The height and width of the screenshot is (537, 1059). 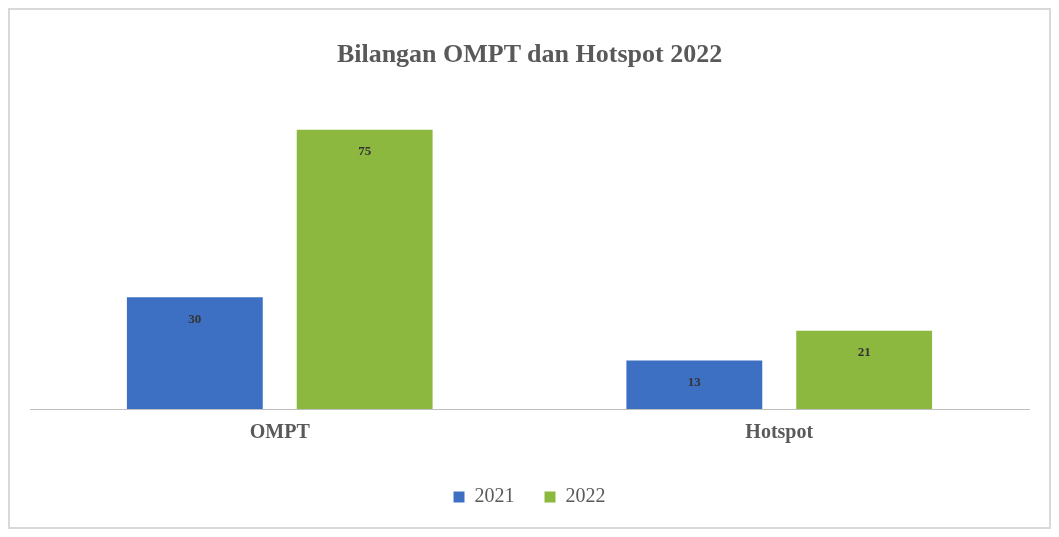 I want to click on legend-label: 2021, so click(x=494, y=495).